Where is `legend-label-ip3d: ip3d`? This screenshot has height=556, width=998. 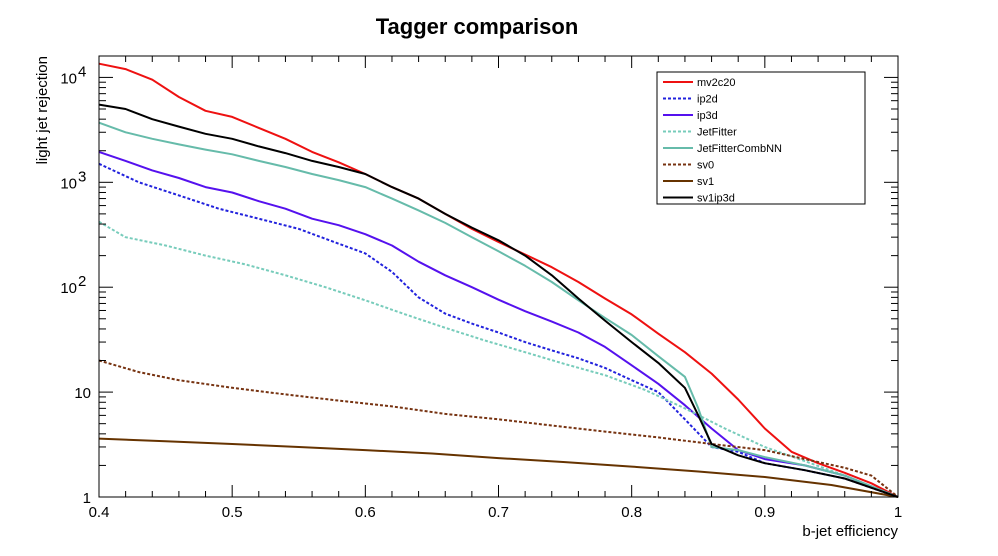
legend-label-ip3d: ip3d is located at coordinates (707, 116).